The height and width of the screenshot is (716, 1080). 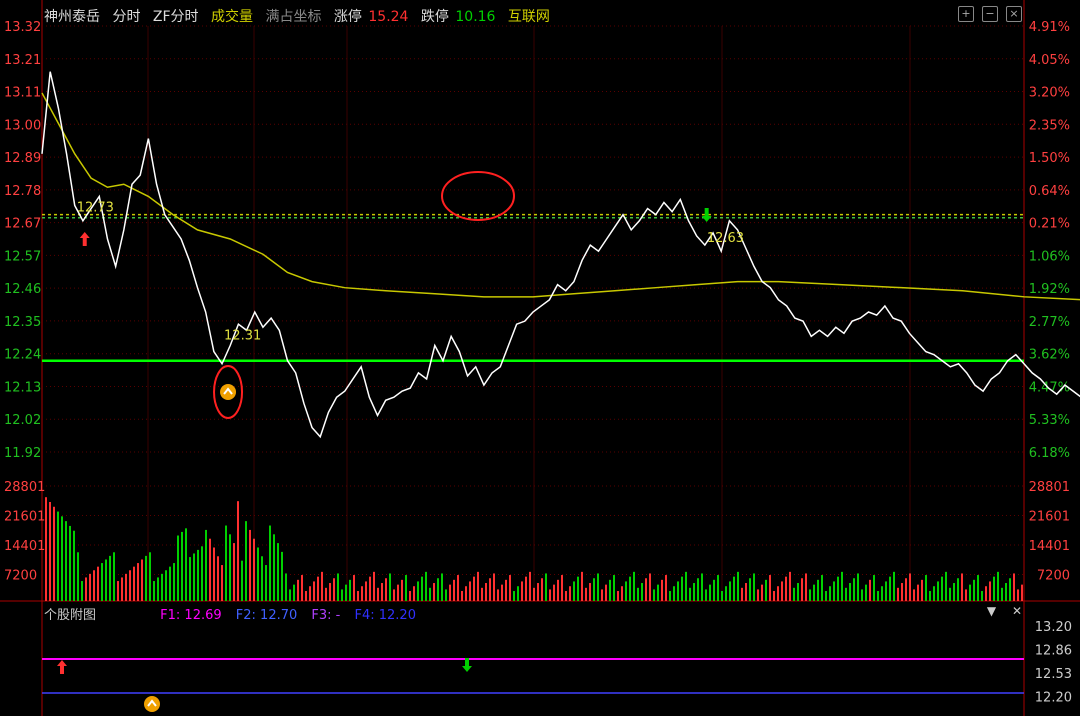 What do you see at coordinates (126, 17) in the screenshot?
I see `tab-minute: 分时` at bounding box center [126, 17].